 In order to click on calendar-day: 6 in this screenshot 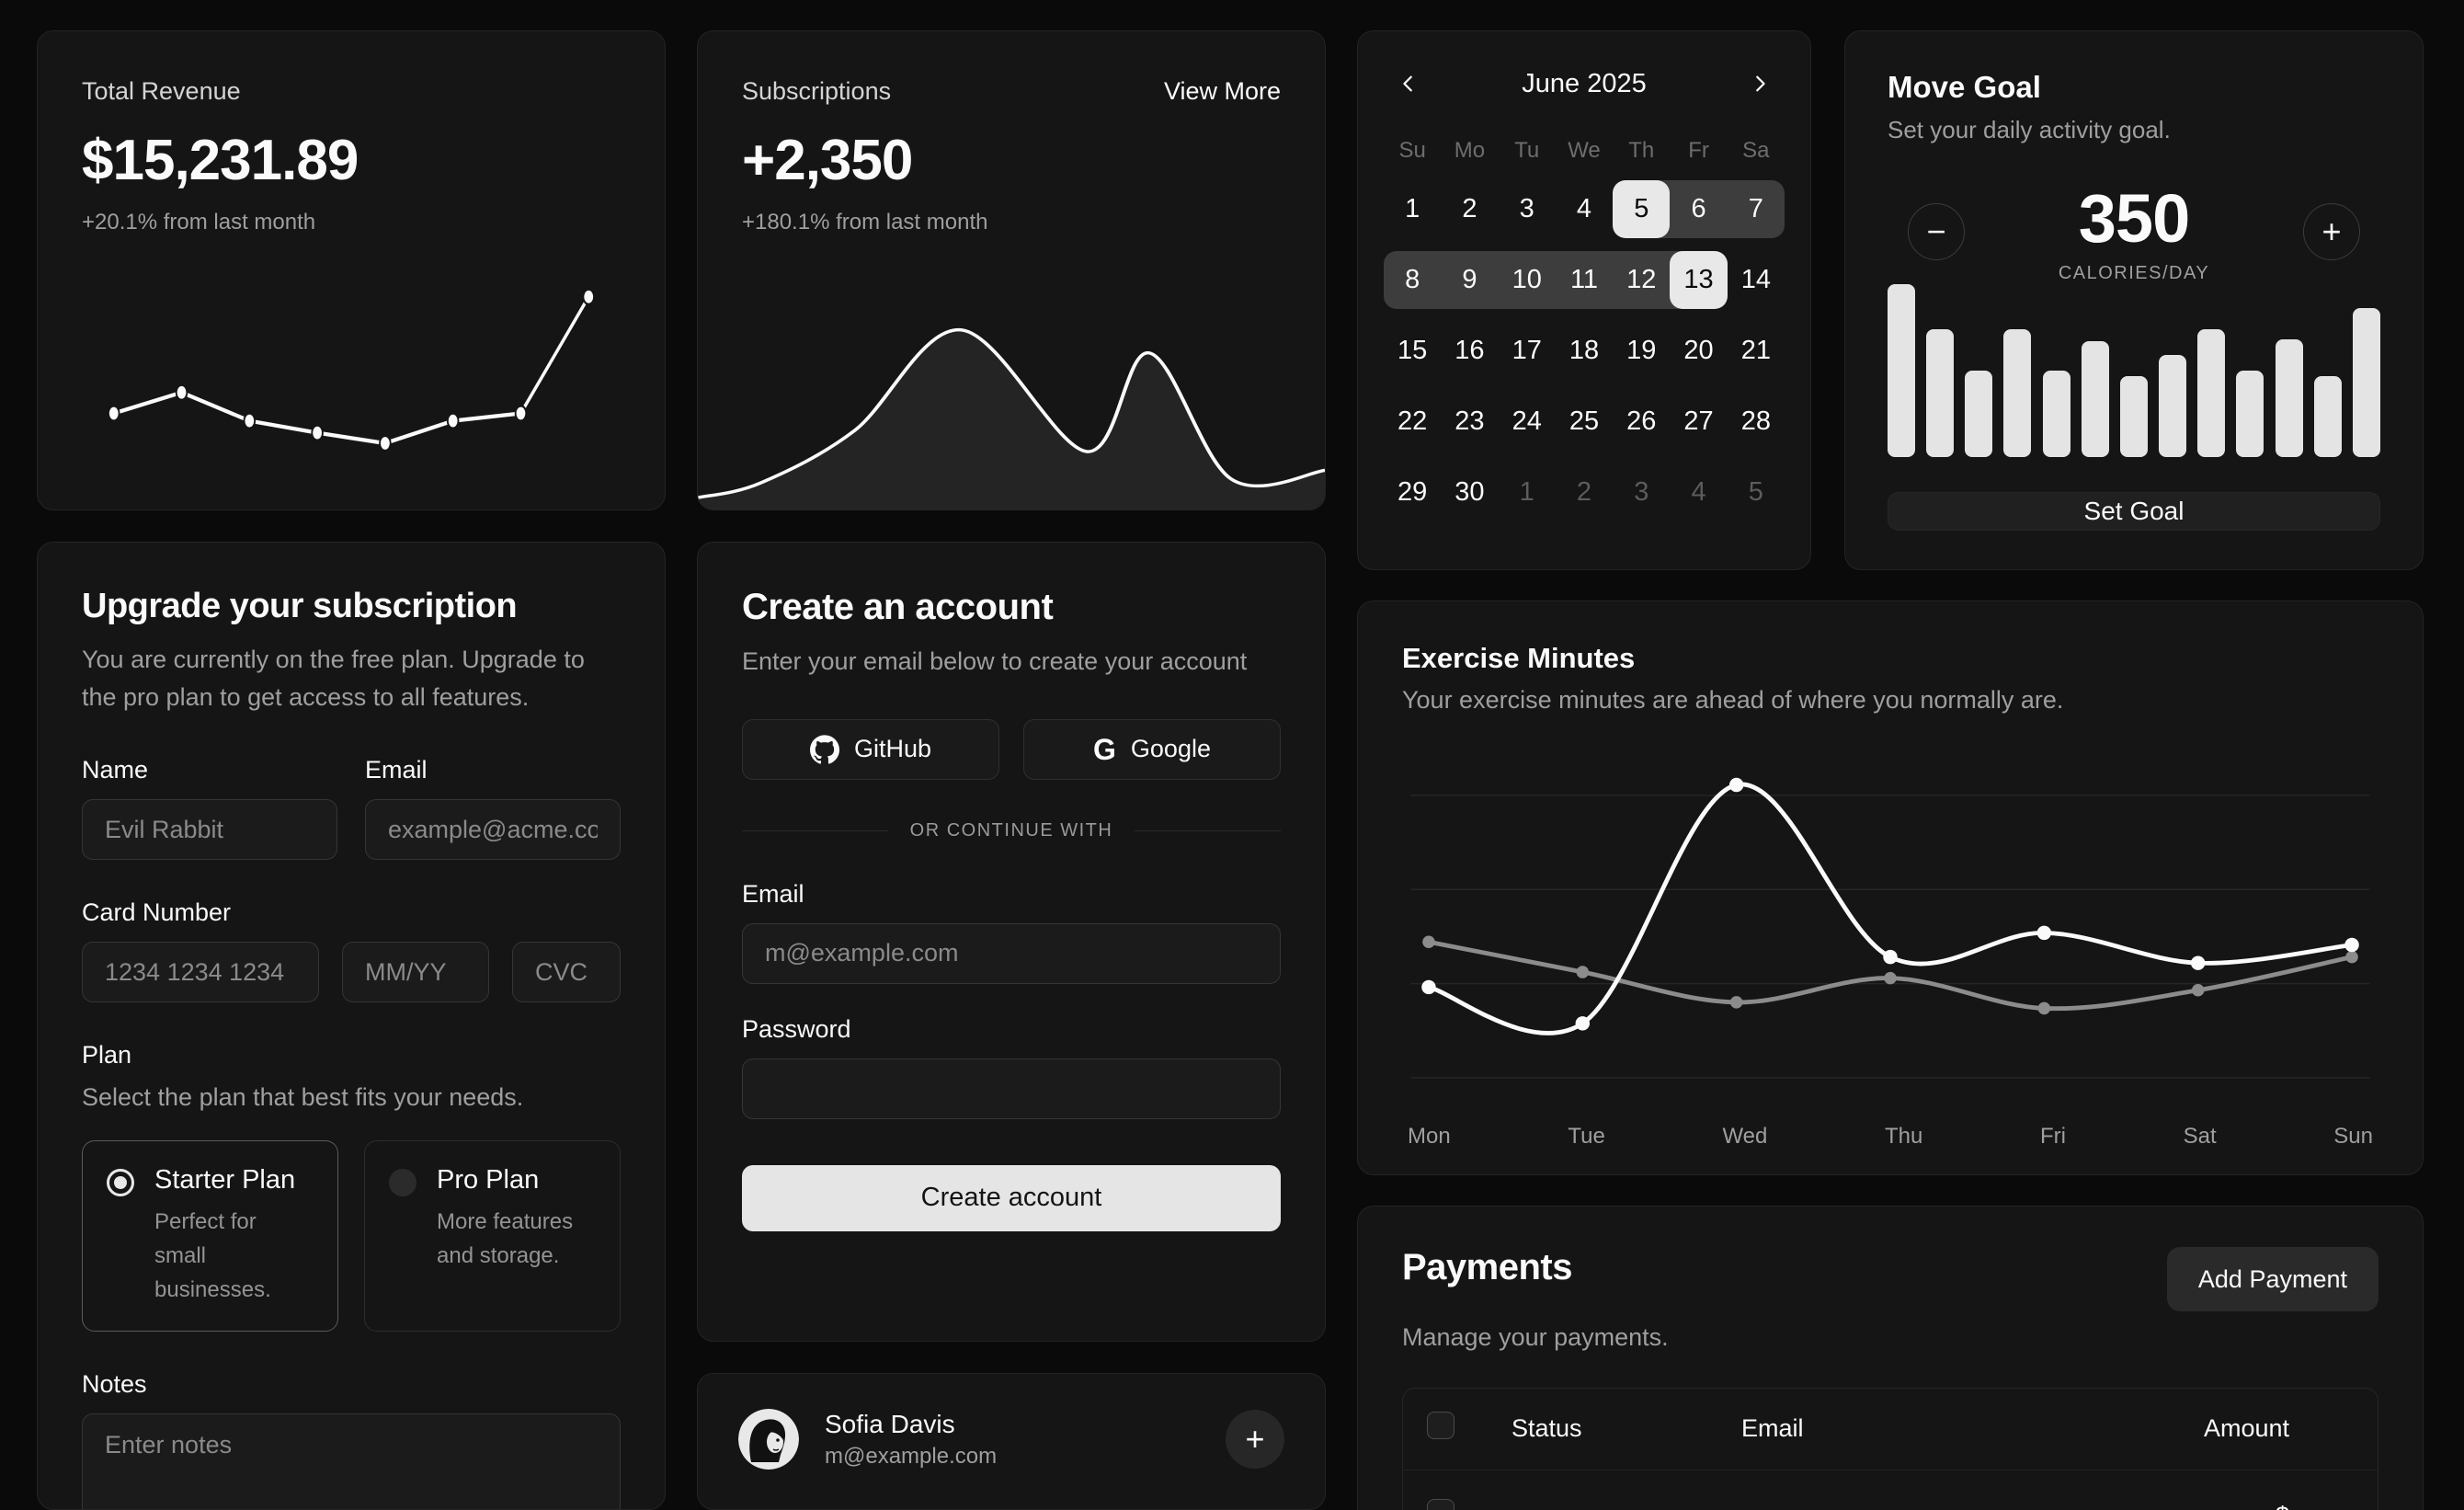, I will do `click(1699, 209)`.